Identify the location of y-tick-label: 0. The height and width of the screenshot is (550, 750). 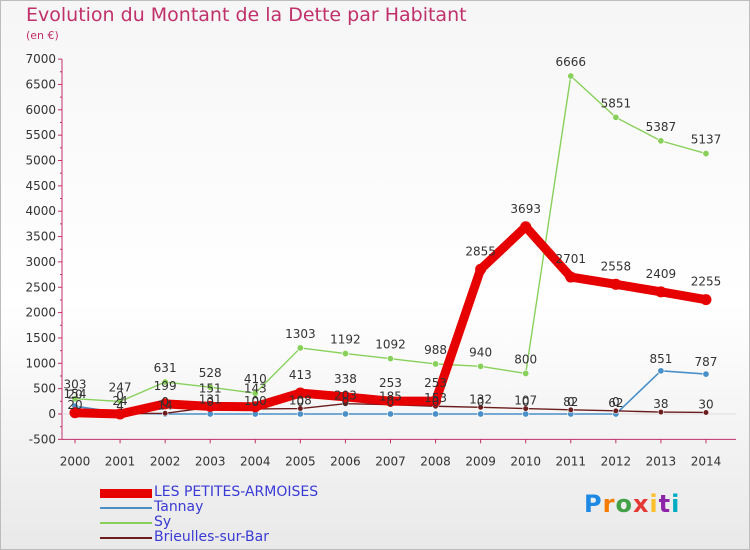
(52, 414).